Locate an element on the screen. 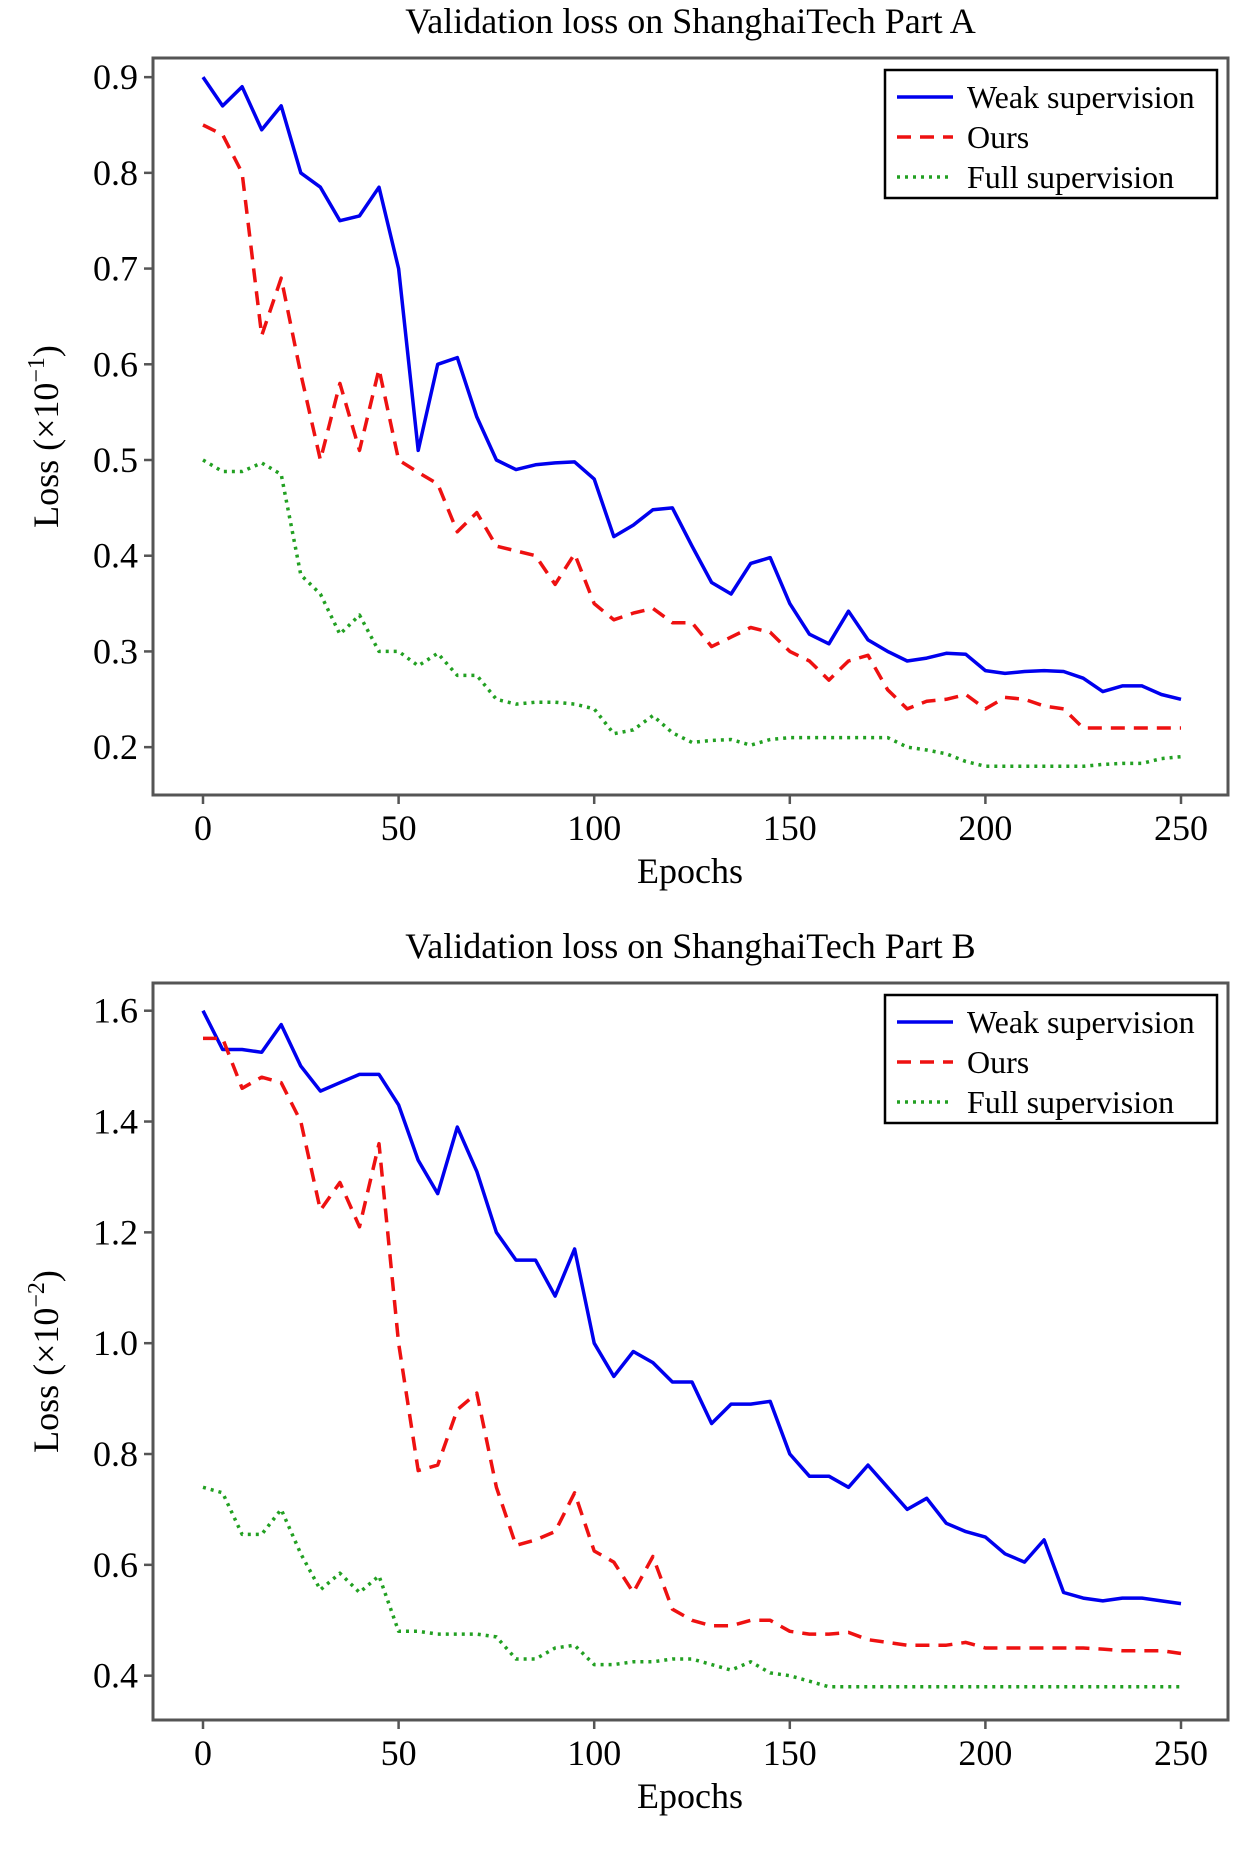 The width and height of the screenshot is (1260, 1849). y-tick-label: 0.3 is located at coordinates (115, 651).